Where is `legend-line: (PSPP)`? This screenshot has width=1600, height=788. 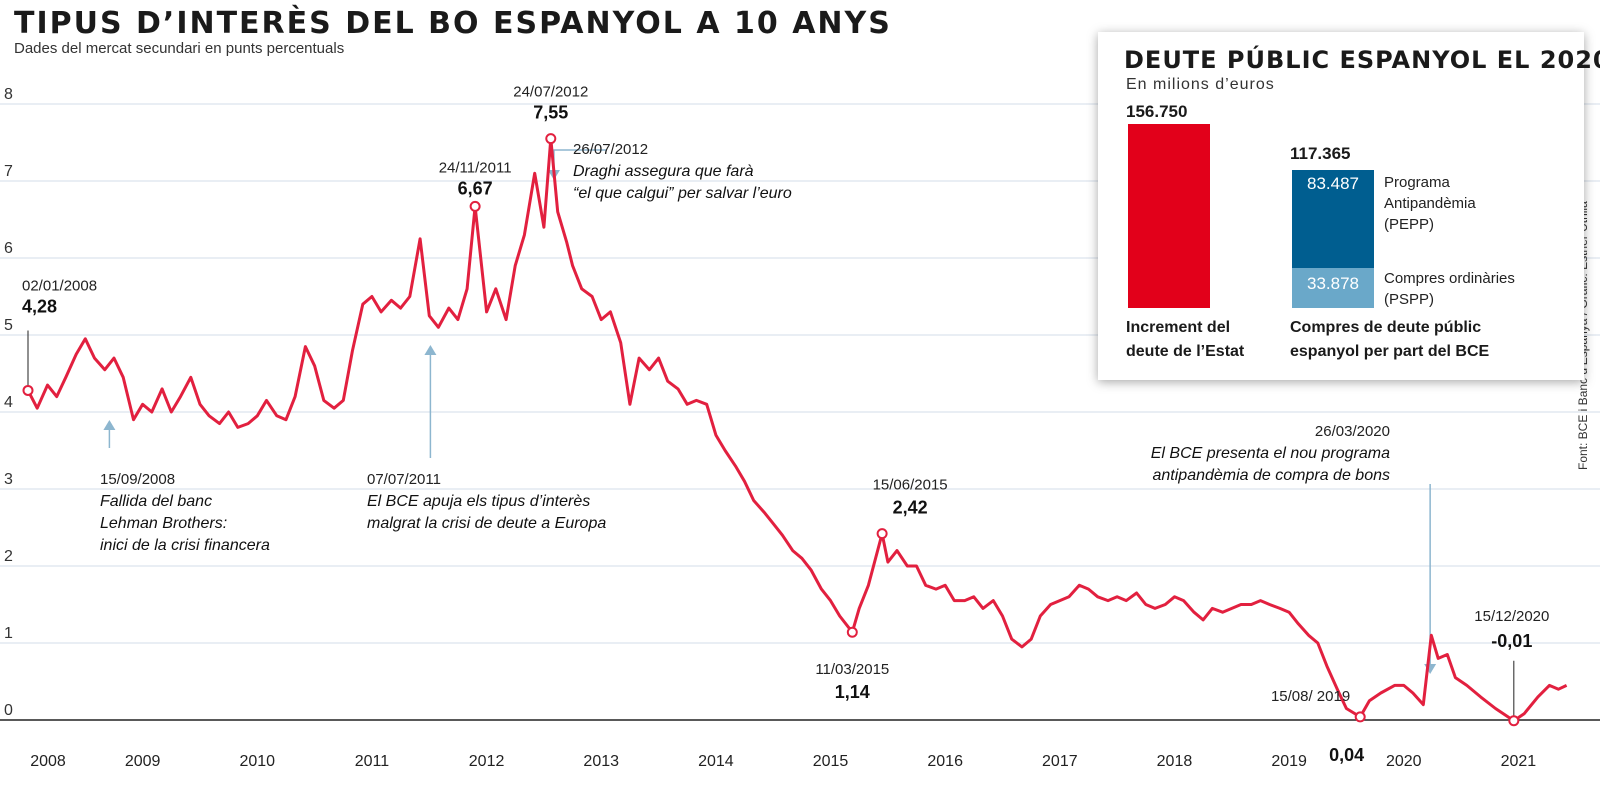 legend-line: (PSPP) is located at coordinates (1409, 300).